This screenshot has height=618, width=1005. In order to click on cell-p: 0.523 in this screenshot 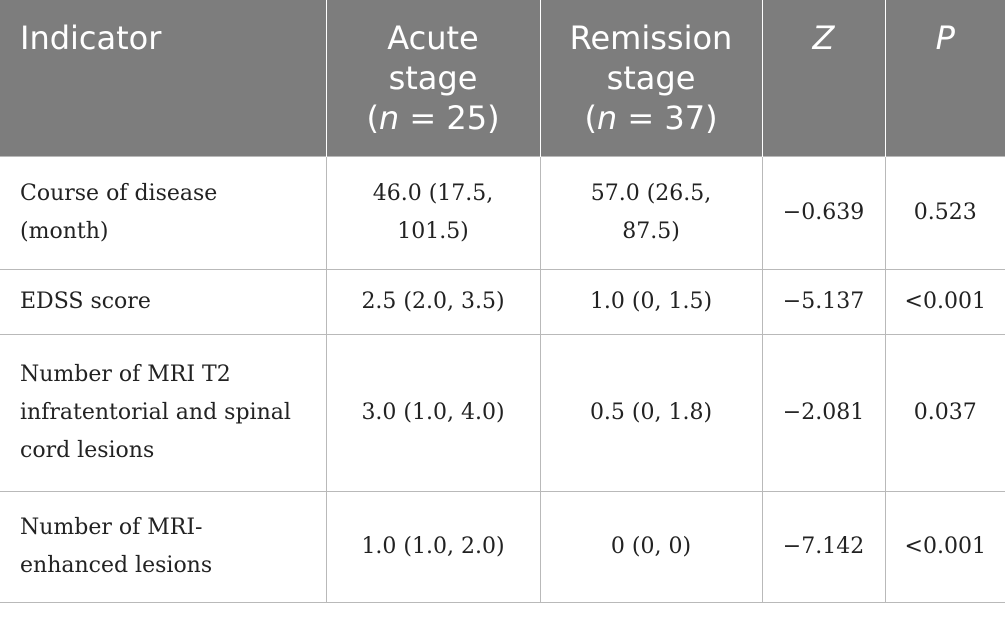, I will do `click(944, 213)`.